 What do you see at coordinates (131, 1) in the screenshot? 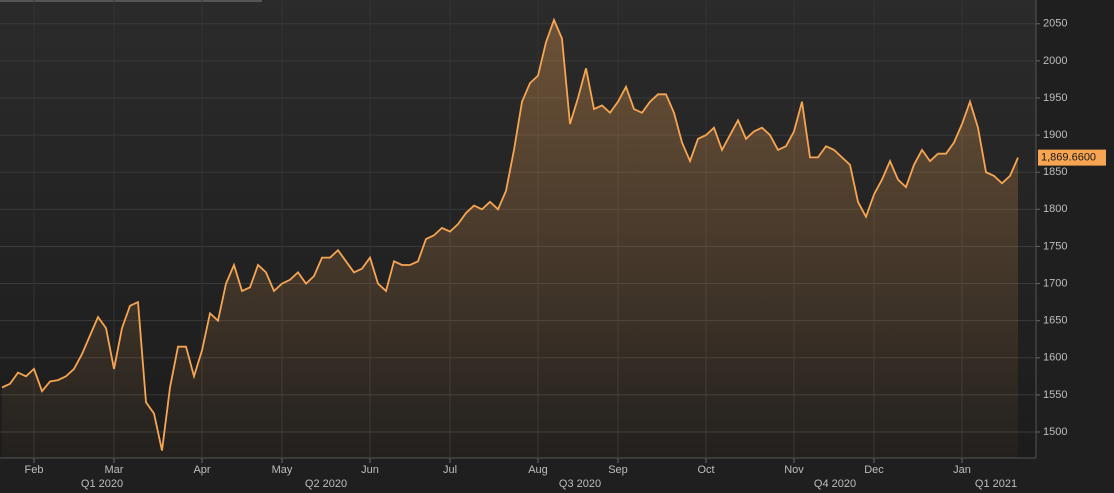
I see `top-bar` at bounding box center [131, 1].